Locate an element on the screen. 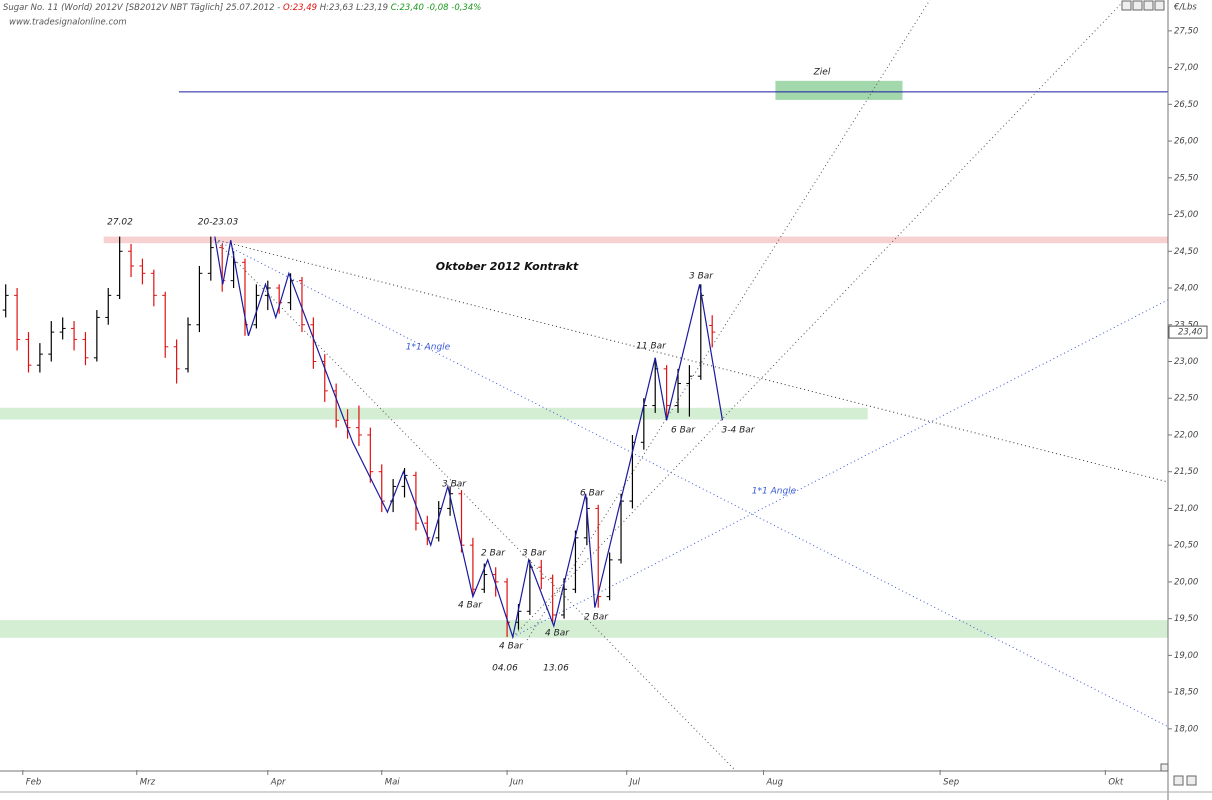 The width and height of the screenshot is (1212, 800). y-tick-label: 23,50 is located at coordinates (1186, 325).